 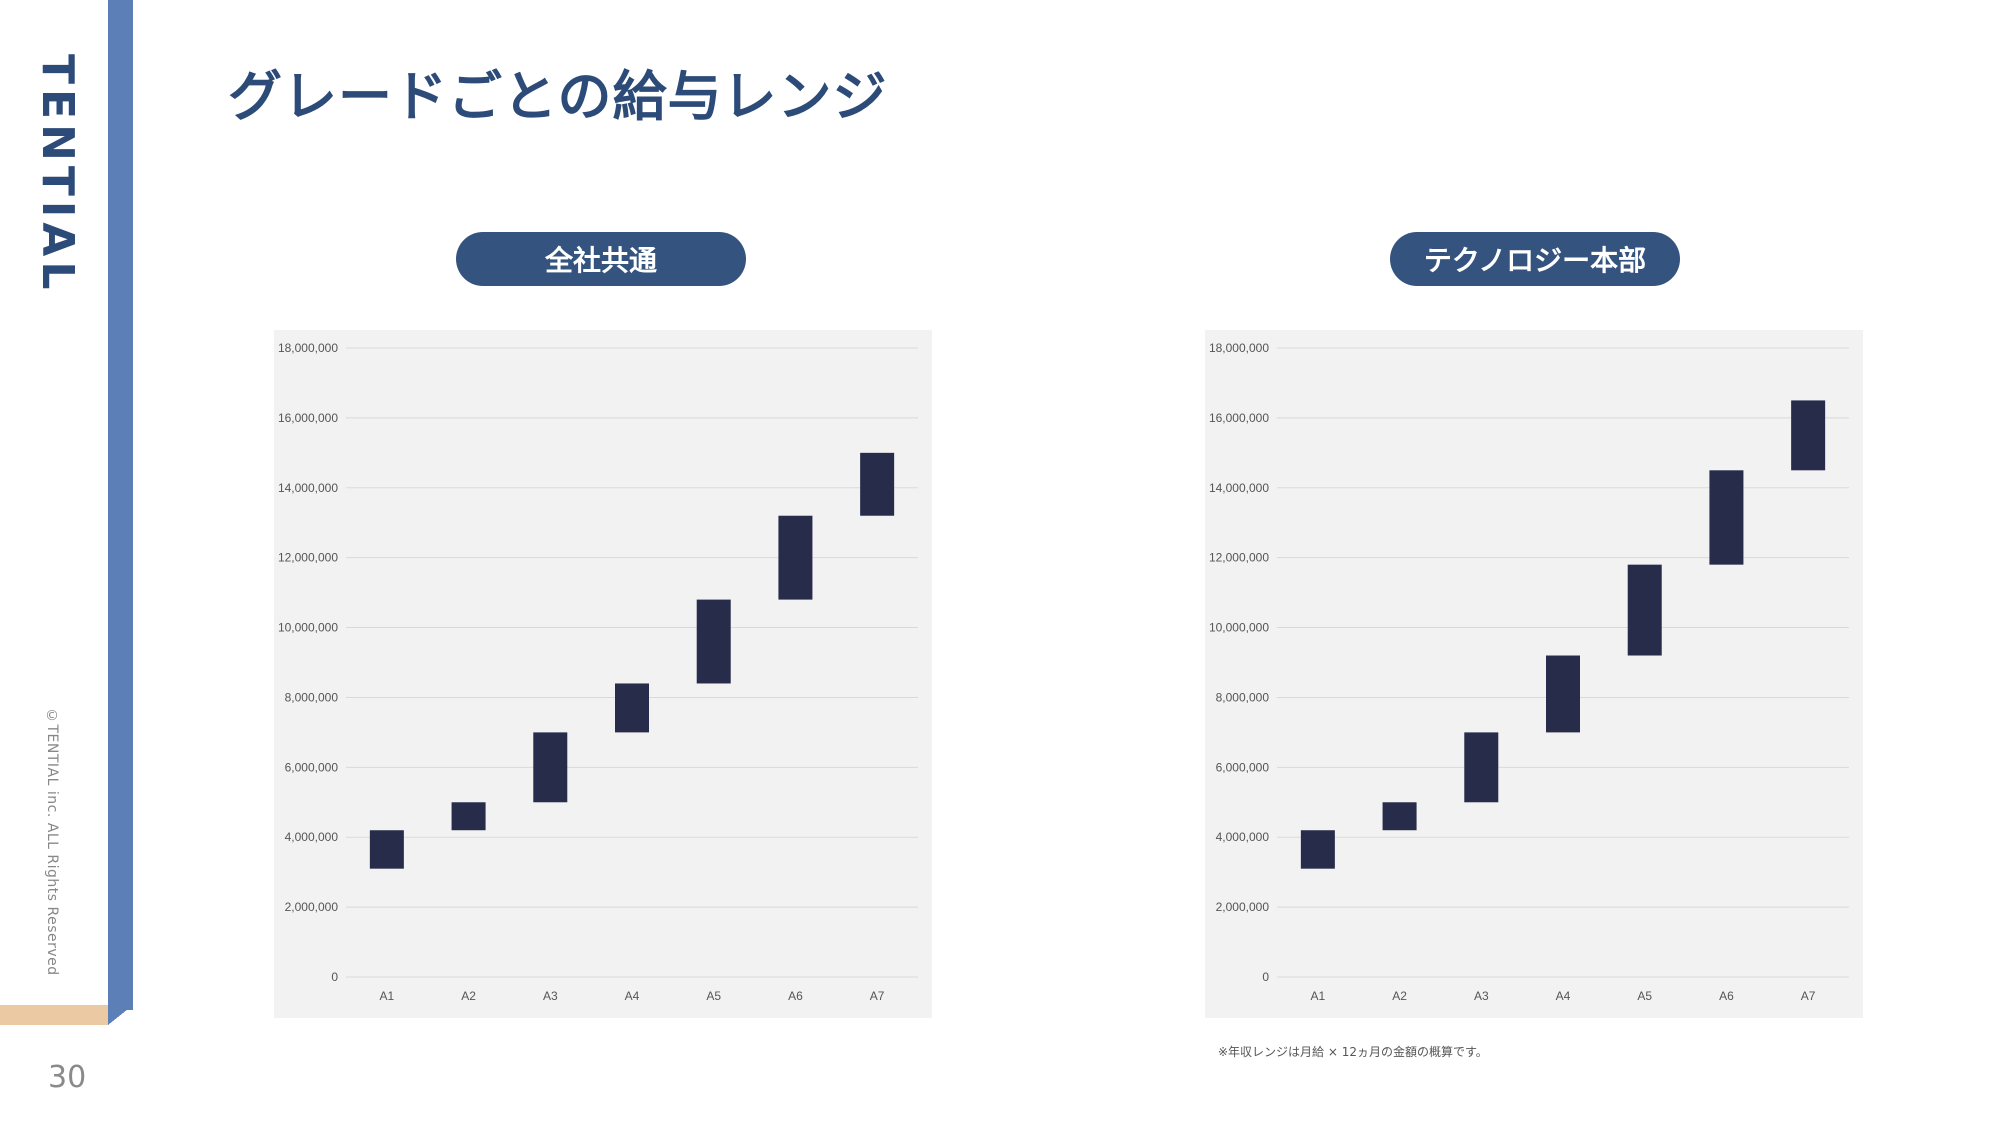 What do you see at coordinates (1353, 1052) in the screenshot?
I see `footnote: ※年収レンジは月給 × 12ヵ月の金額の概算です。` at bounding box center [1353, 1052].